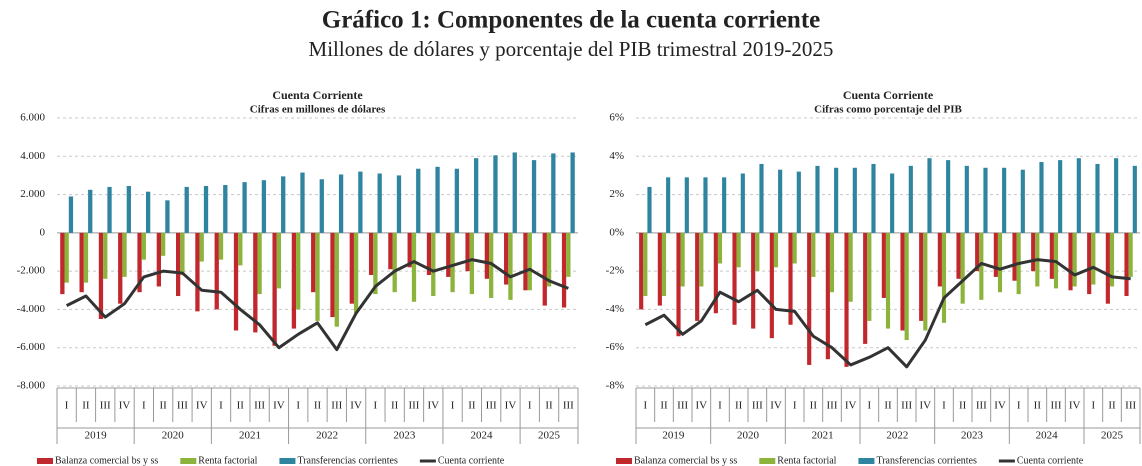  What do you see at coordinates (926, 460) in the screenshot?
I see `legend-label: Transferencias corrientes` at bounding box center [926, 460].